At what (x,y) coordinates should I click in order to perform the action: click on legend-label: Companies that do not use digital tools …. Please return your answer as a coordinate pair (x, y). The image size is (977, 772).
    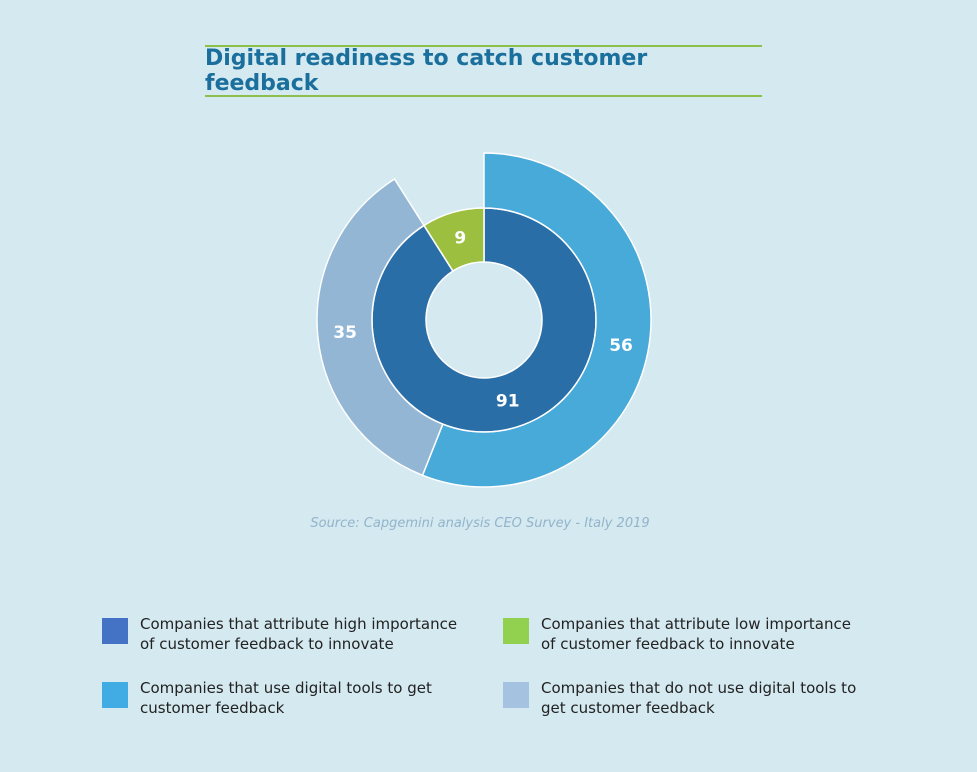
    Looking at the image, I should click on (699, 698).